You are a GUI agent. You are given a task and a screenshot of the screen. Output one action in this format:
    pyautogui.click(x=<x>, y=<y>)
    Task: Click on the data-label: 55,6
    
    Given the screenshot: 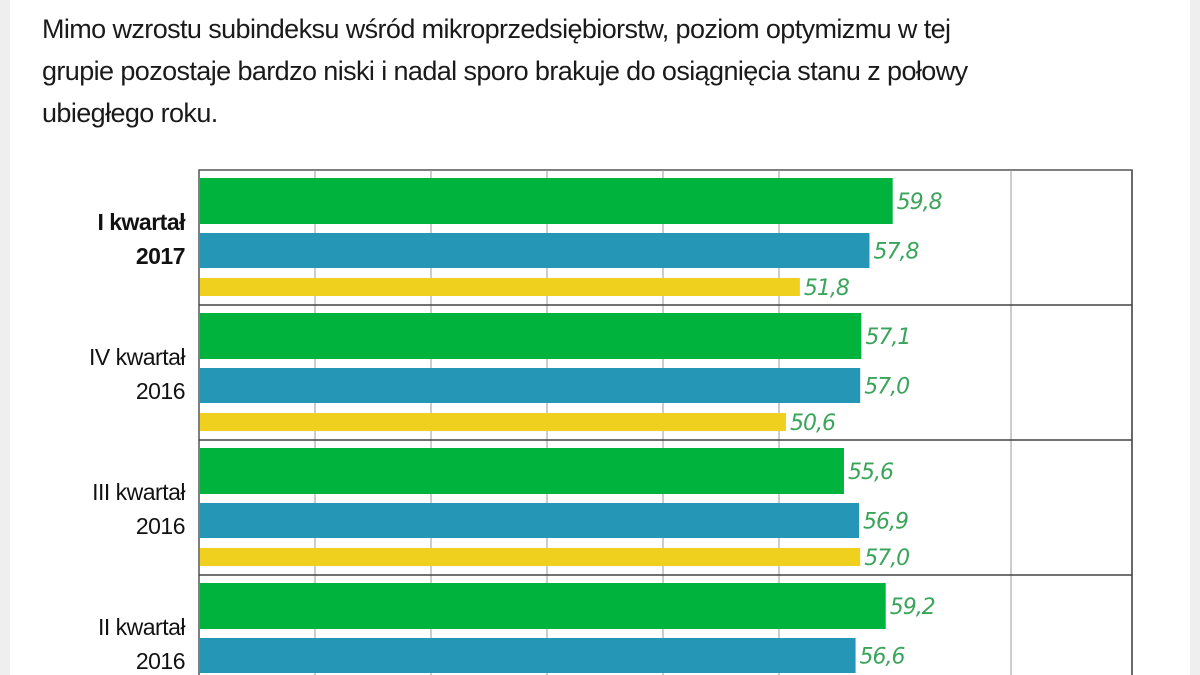 What is the action you would take?
    pyautogui.click(x=871, y=472)
    